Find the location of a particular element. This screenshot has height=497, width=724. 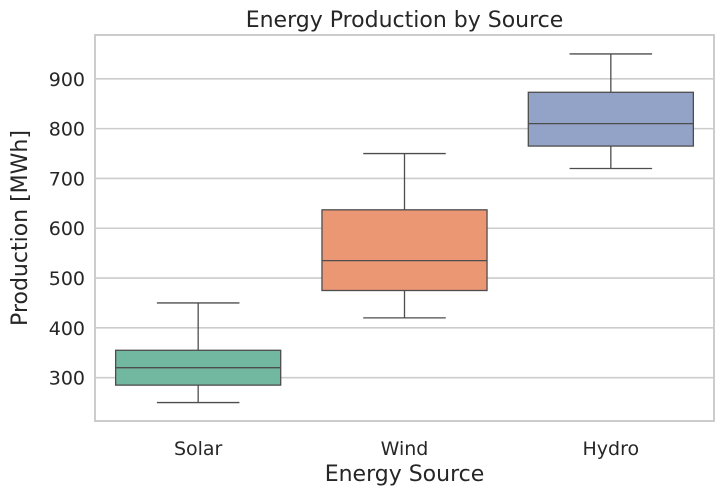

y-tick-label-400: 400 is located at coordinates (67, 329).